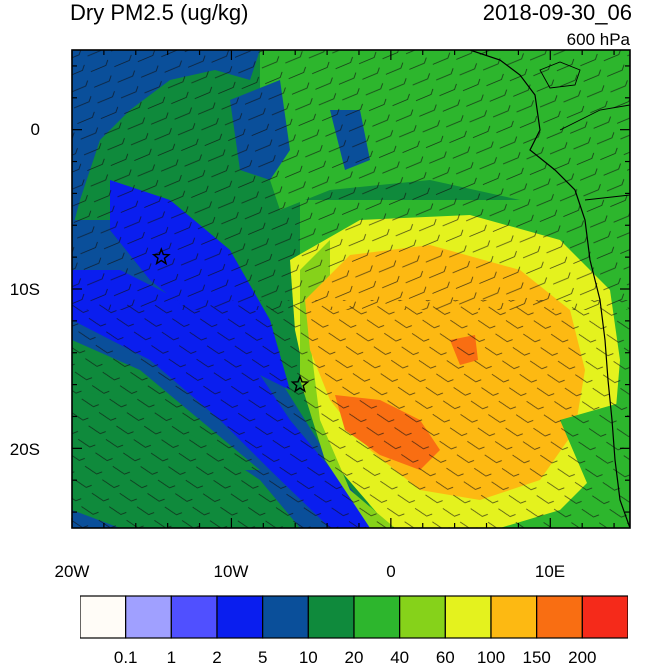  I want to click on colorbar, so click(354, 617).